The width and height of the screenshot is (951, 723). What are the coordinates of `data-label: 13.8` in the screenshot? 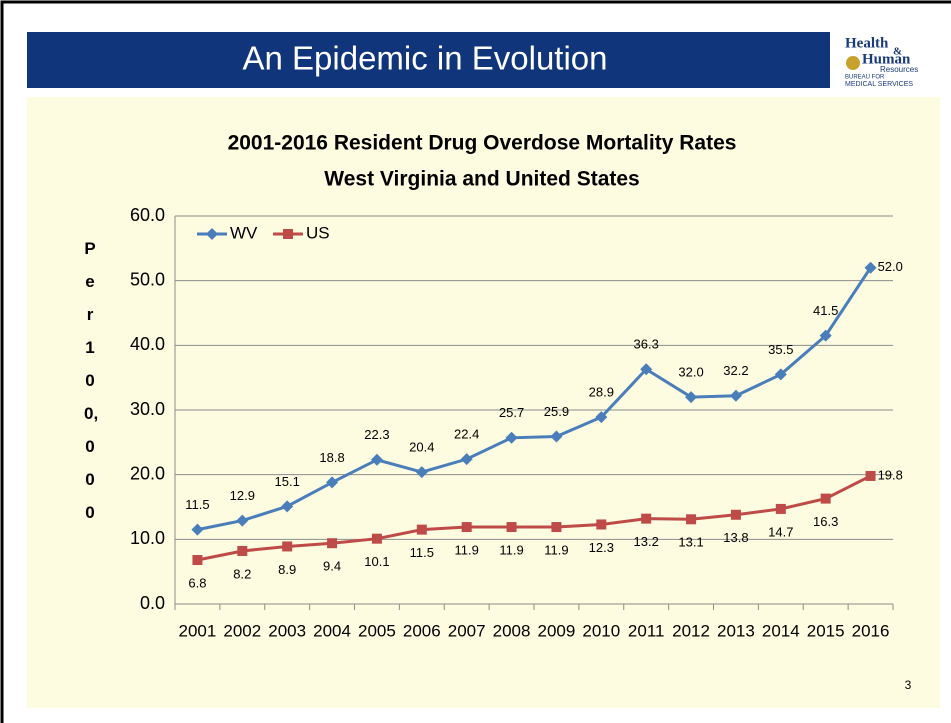 It's located at (735, 537).